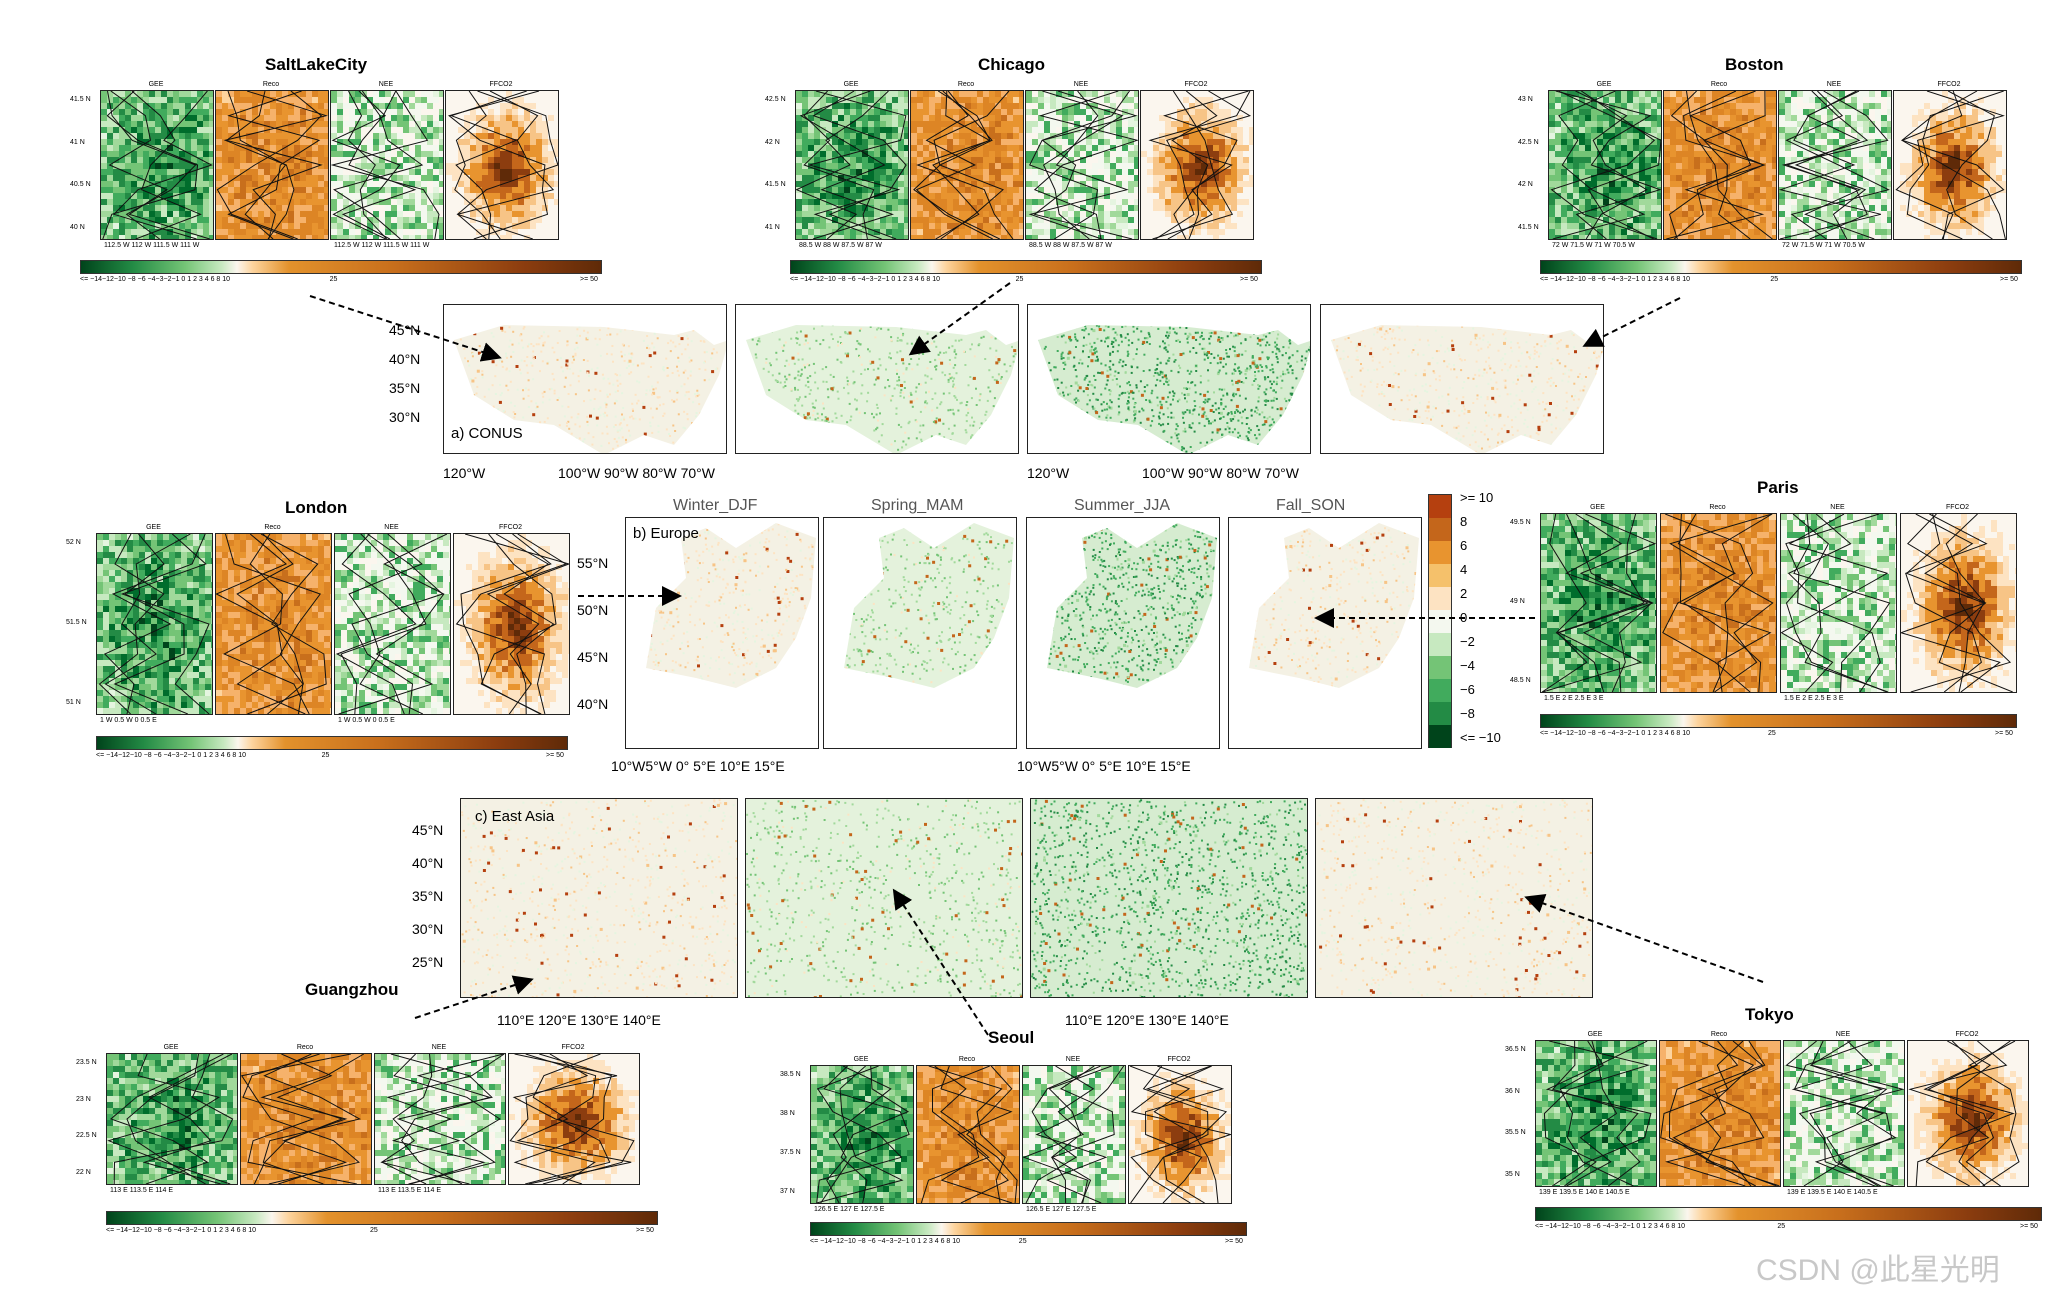 Image resolution: width=2072 pixels, height=1298 pixels. I want to click on lat-tick: 43 N, so click(1525, 99).